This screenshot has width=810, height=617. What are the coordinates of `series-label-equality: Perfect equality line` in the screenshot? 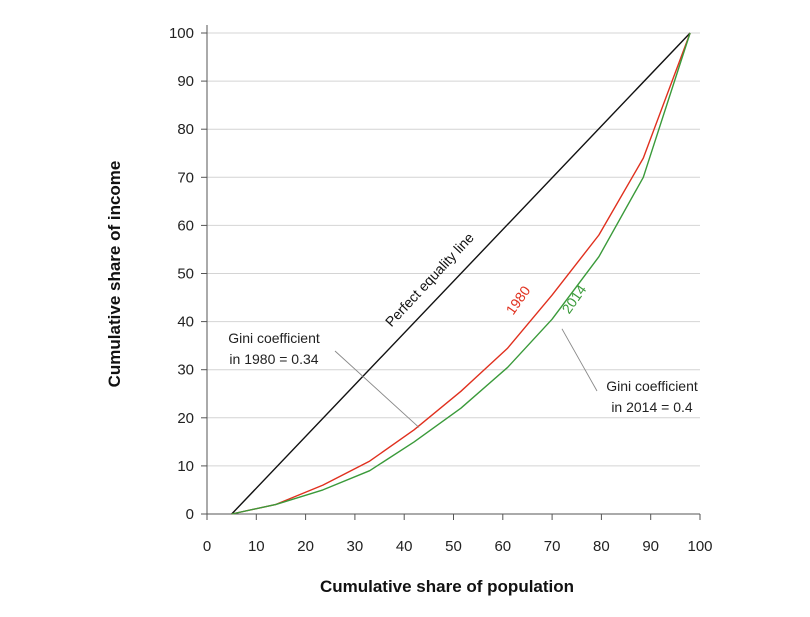 It's located at (429, 279).